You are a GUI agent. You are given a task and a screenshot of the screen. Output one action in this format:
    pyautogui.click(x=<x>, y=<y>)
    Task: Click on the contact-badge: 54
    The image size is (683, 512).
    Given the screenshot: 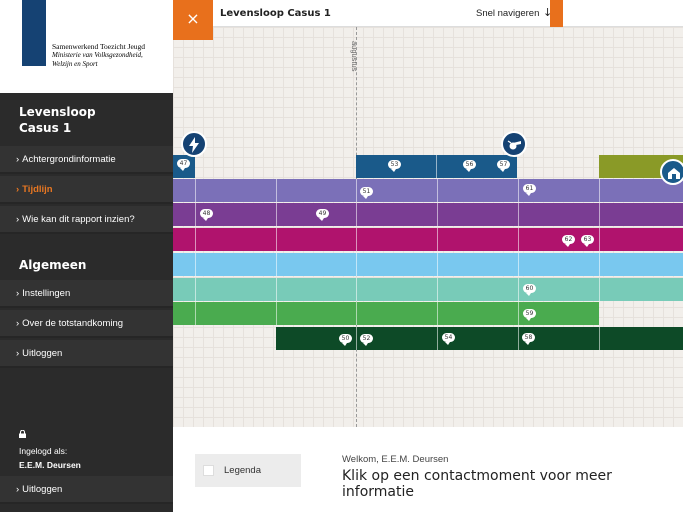 What is the action you would take?
    pyautogui.click(x=448, y=339)
    